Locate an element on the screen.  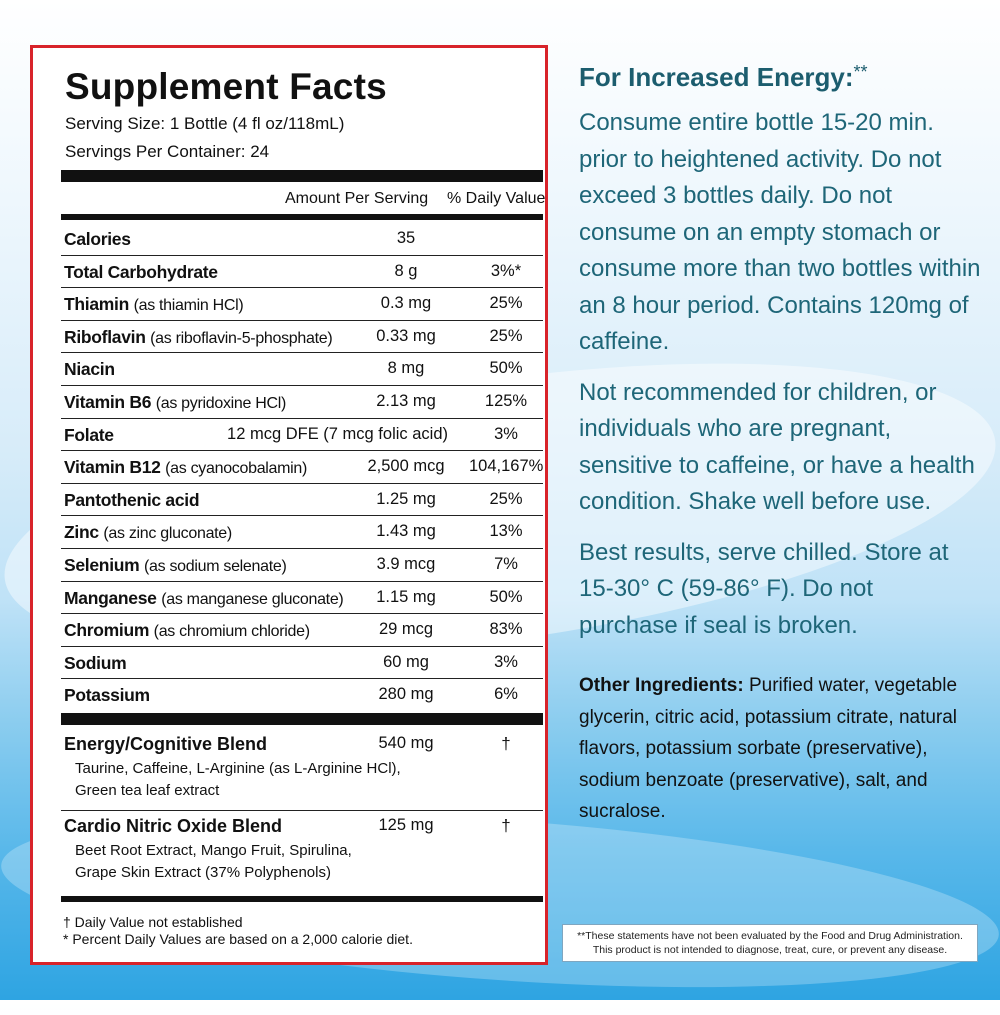
nutrient-name: Calories is located at coordinates (97, 239).